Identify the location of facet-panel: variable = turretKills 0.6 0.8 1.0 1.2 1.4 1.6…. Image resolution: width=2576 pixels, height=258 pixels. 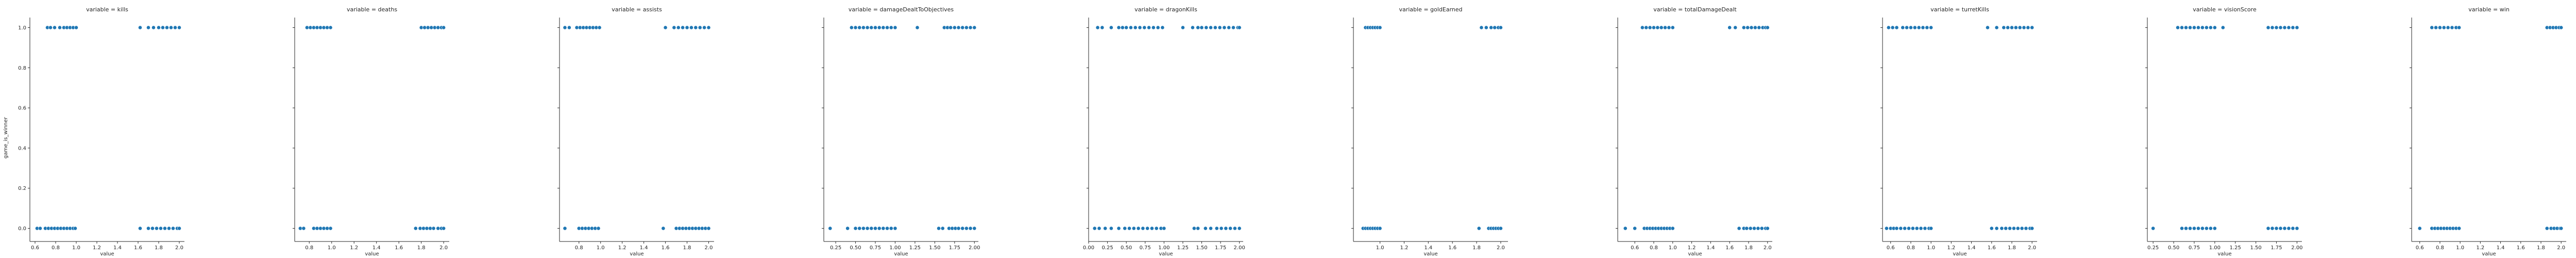
(1958, 131).